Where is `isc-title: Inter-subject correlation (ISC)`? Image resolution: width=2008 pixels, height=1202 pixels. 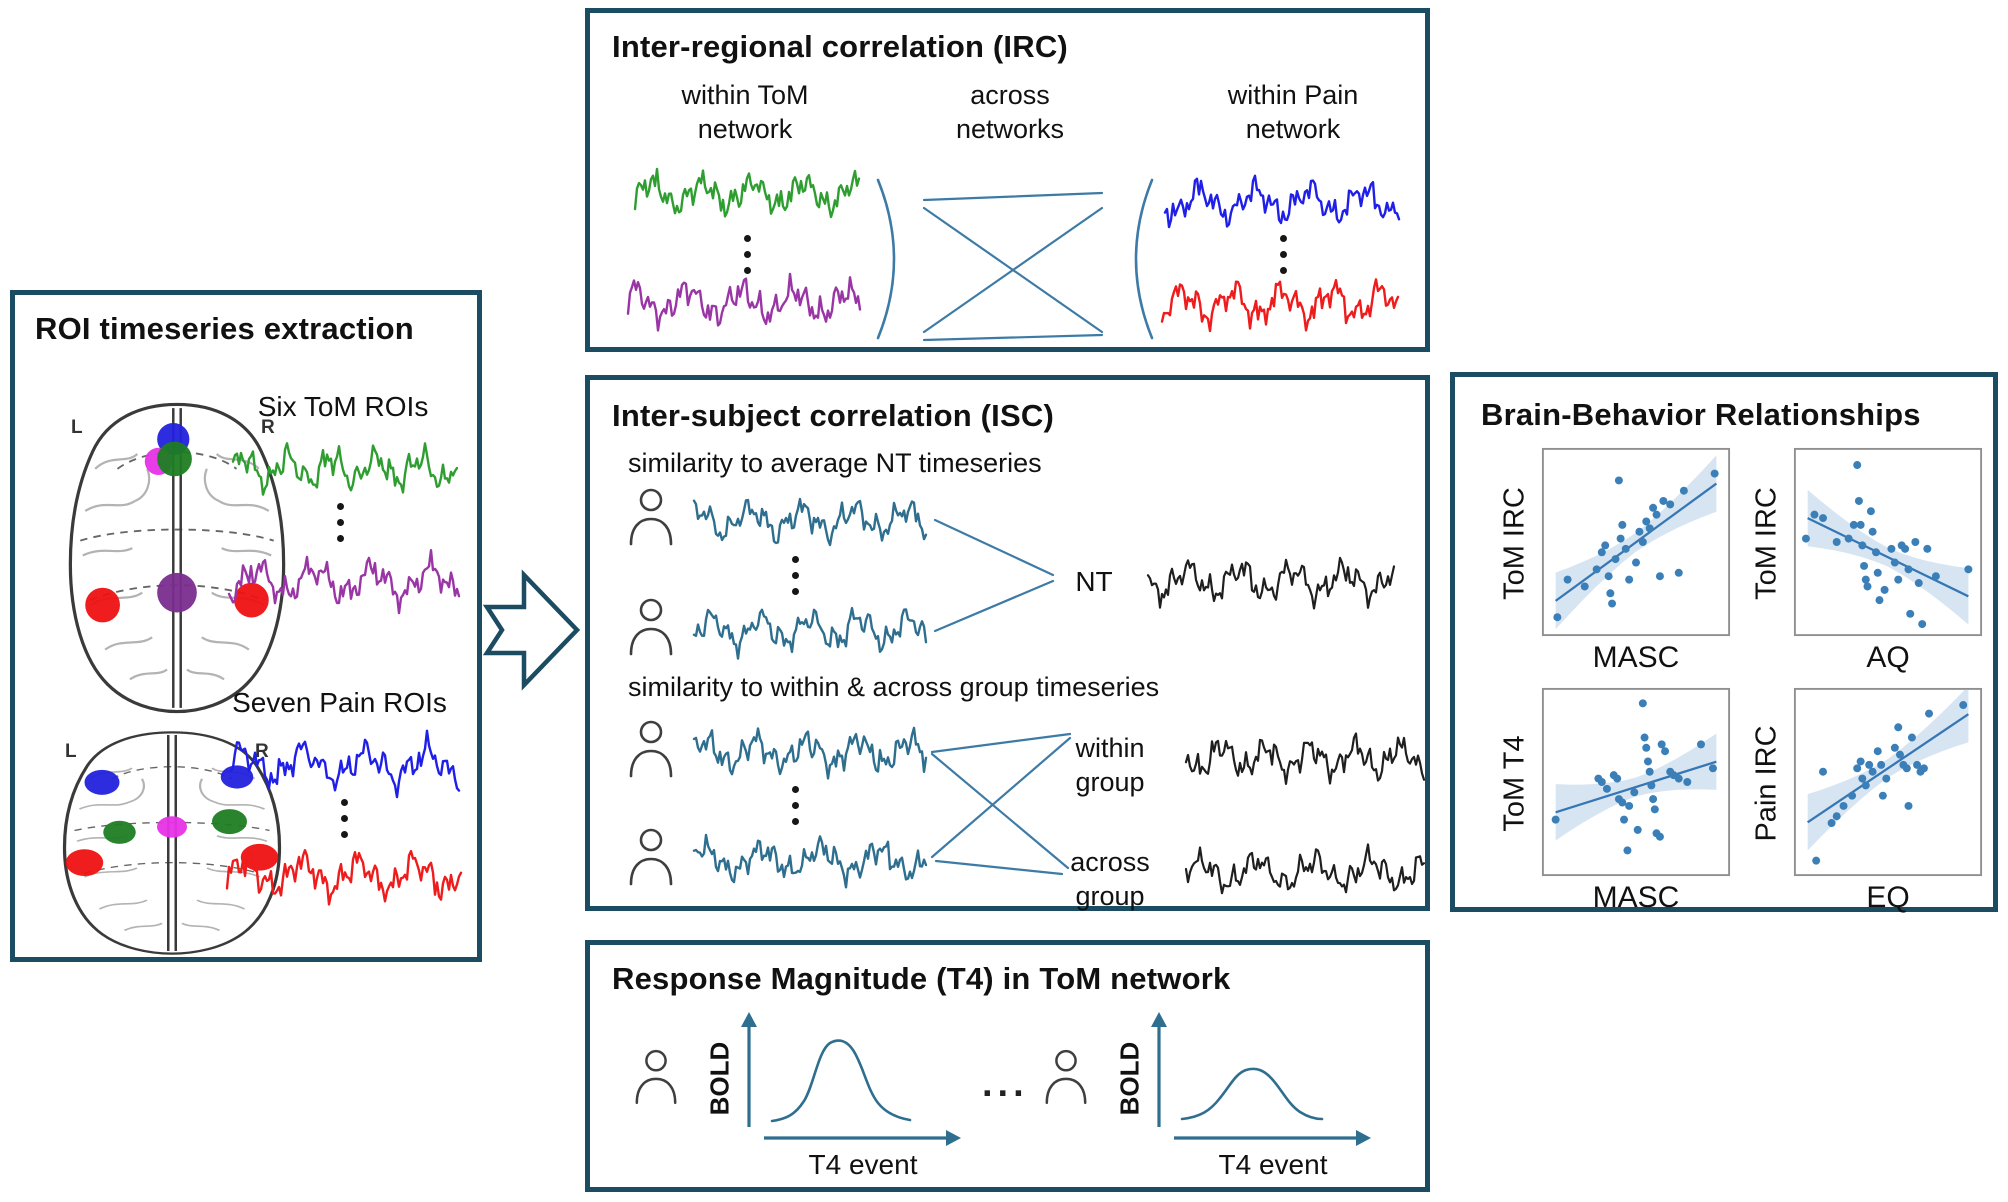
isc-title: Inter-subject correlation (ISC) is located at coordinates (833, 415).